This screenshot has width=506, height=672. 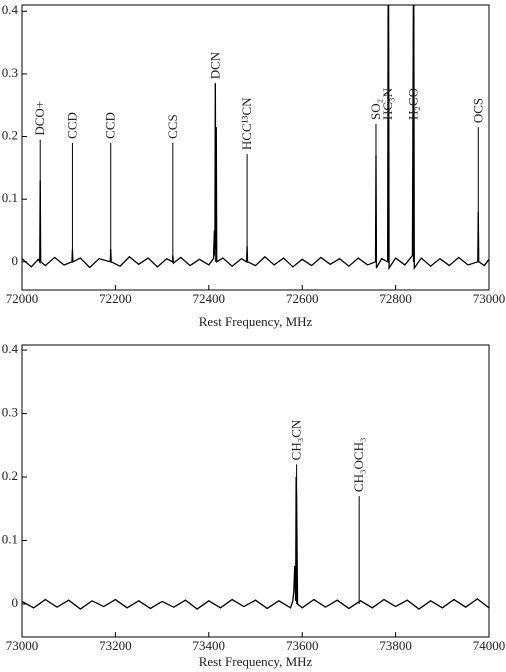 I want to click on line-label: DCN, so click(x=214, y=65).